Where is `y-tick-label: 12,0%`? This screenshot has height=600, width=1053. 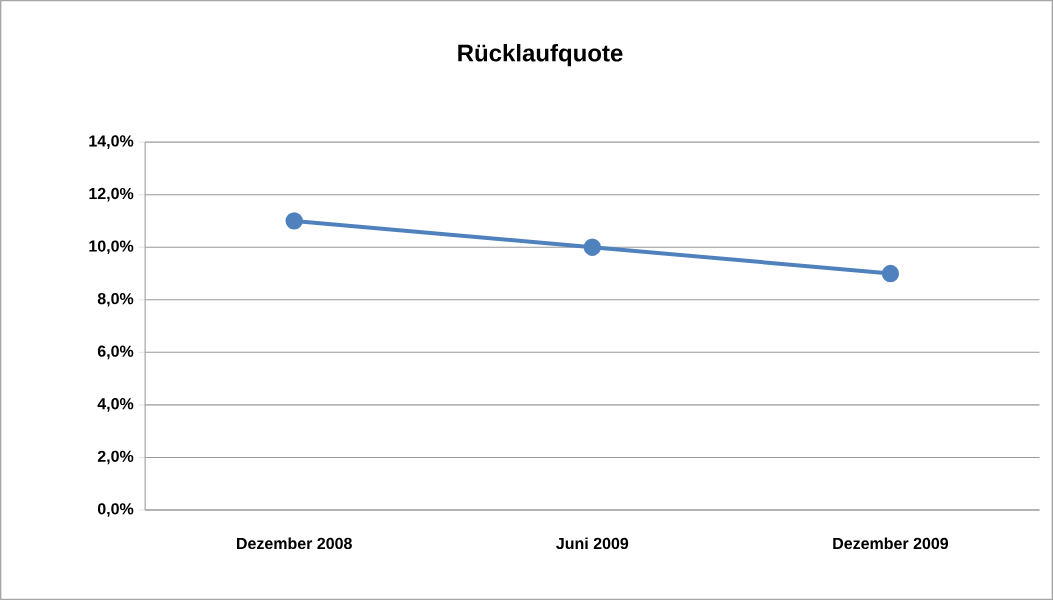
y-tick-label: 12,0% is located at coordinates (111, 194).